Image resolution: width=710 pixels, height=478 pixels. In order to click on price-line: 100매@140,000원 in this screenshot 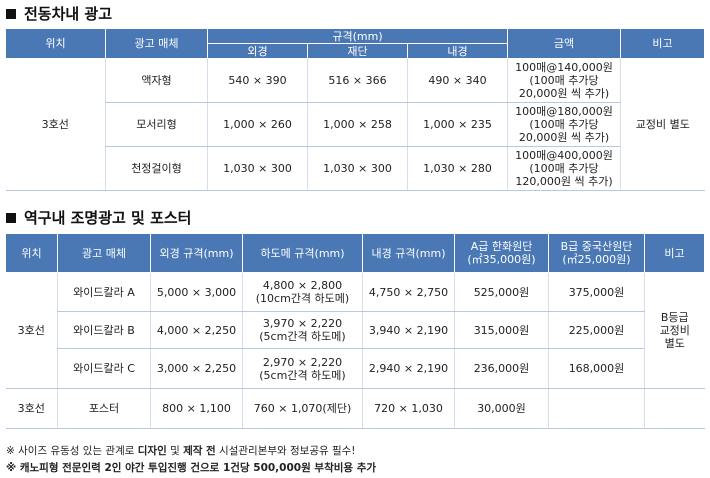, I will do `click(564, 67)`.